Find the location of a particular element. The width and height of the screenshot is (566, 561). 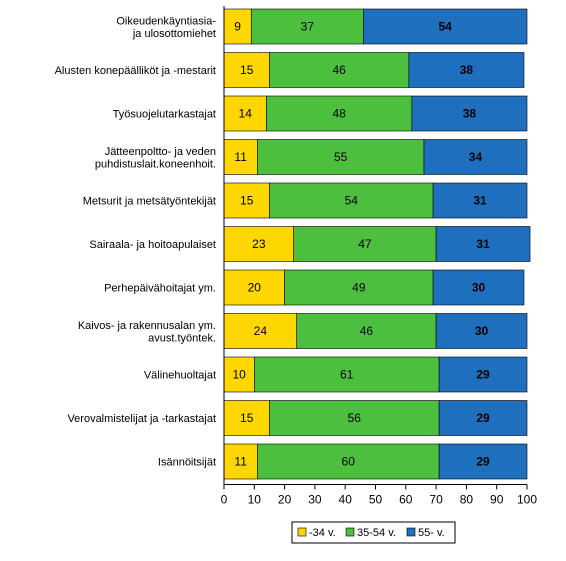

x-tick-label: 20 is located at coordinates (285, 500).